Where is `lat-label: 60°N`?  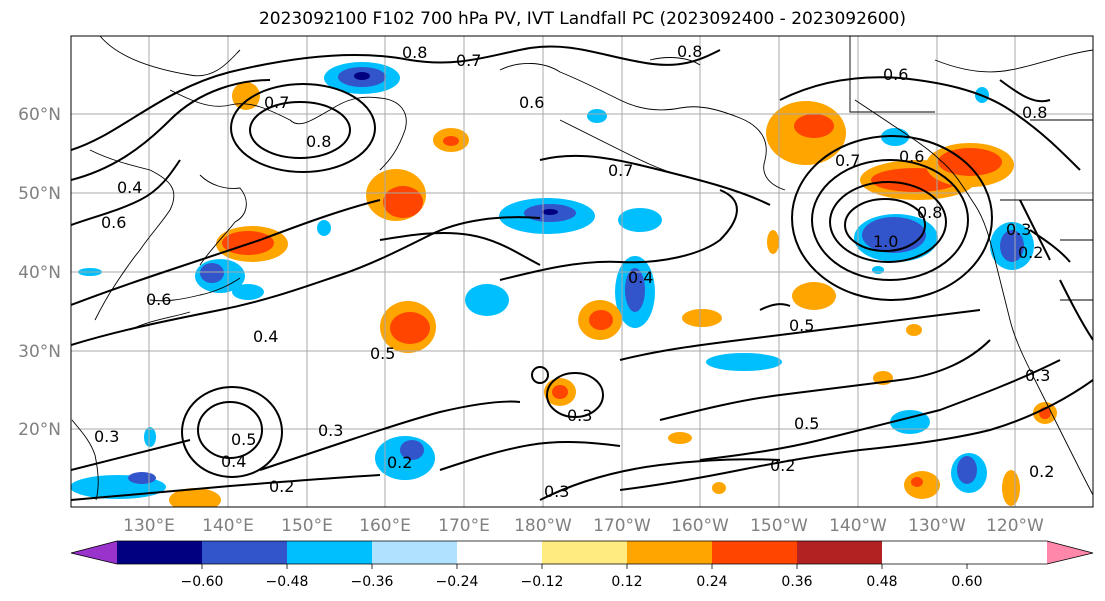 lat-label: 60°N is located at coordinates (39, 115).